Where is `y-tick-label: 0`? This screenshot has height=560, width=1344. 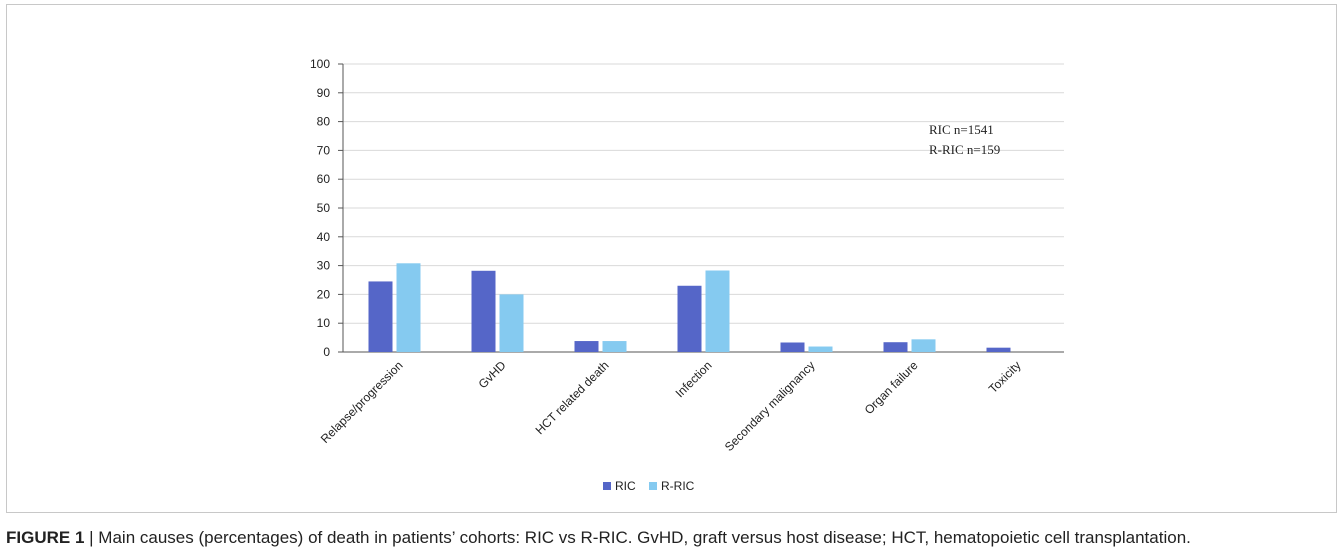 y-tick-label: 0 is located at coordinates (326, 352).